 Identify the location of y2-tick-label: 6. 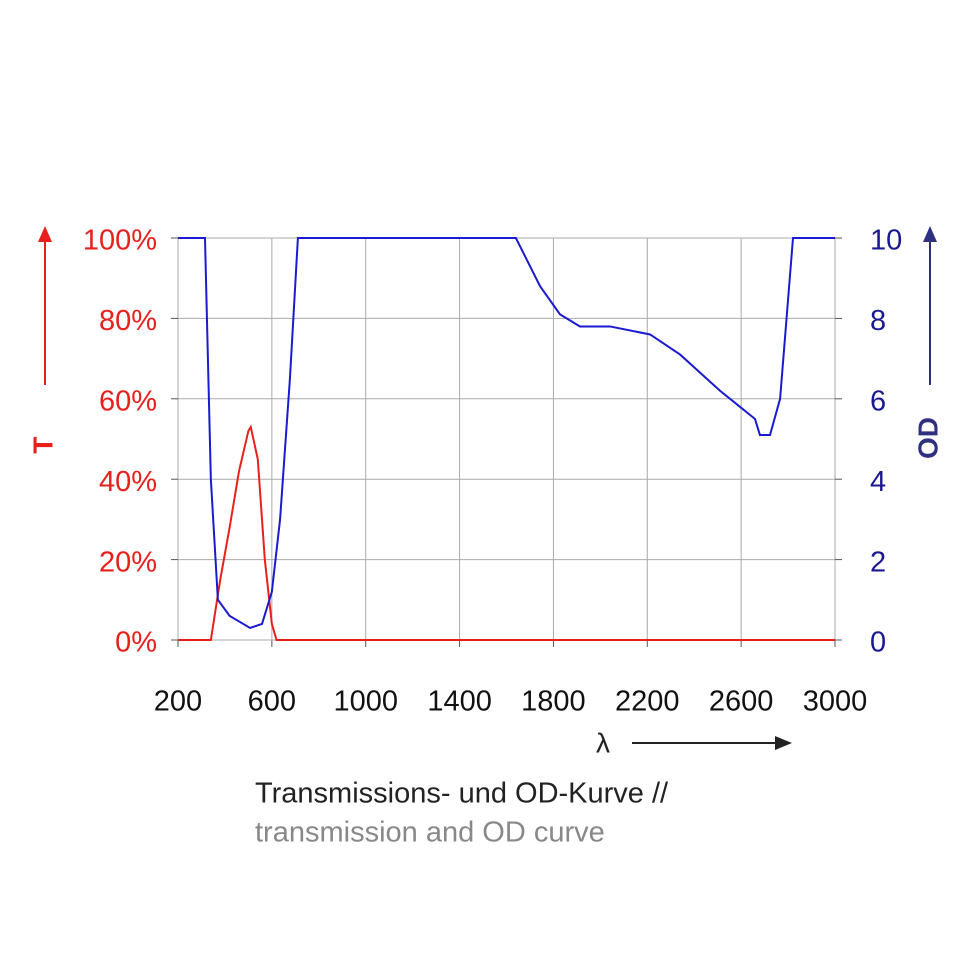
(878, 401).